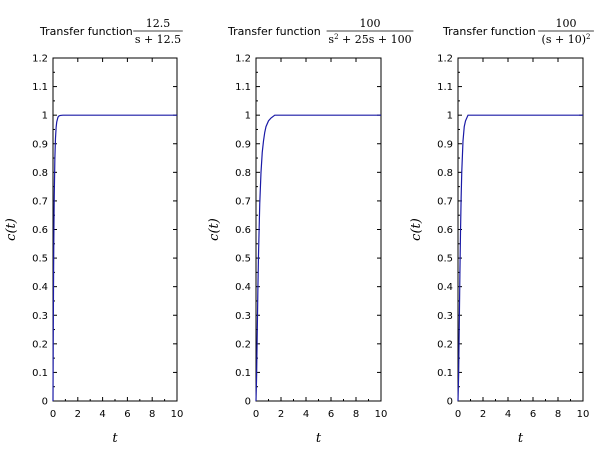 Image resolution: width=610 pixels, height=460 pixels. I want to click on title-fraction-denominator: s2 + 25s + 100, so click(369, 39).